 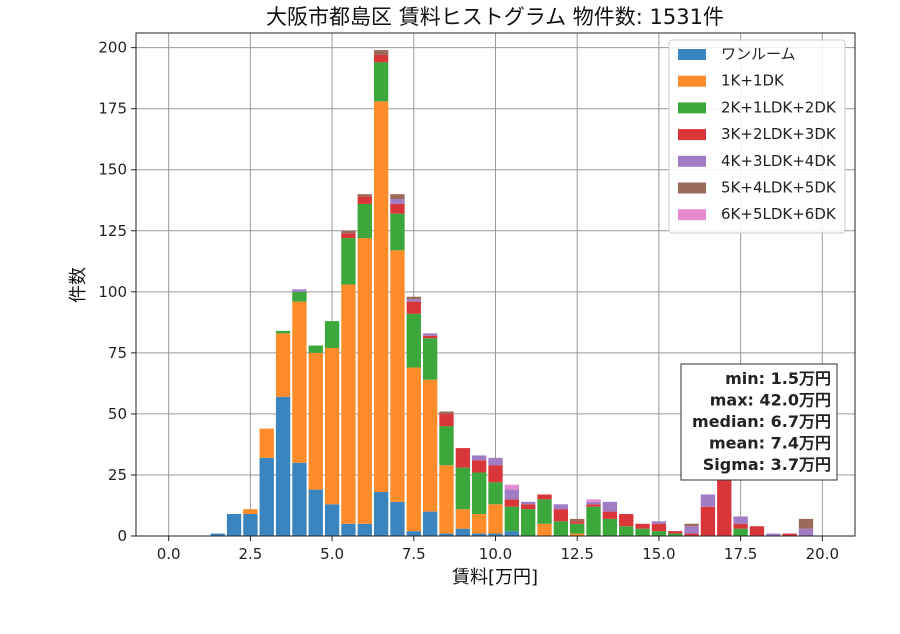 I want to click on stats-line: median: 6.7万円, so click(x=761, y=421).